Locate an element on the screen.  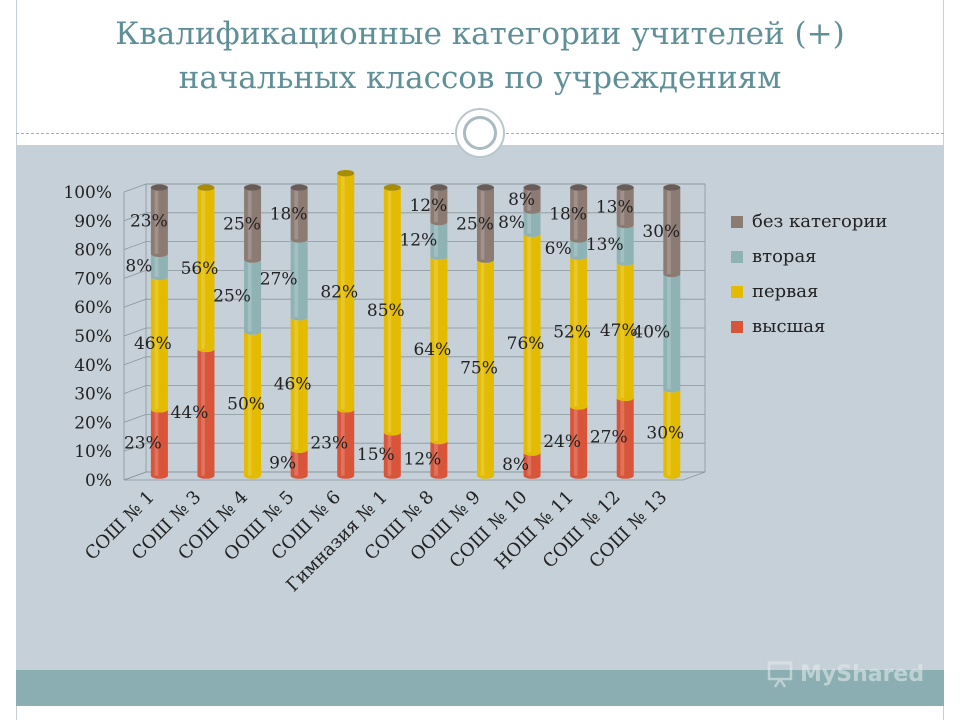
data-label: 75% is located at coordinates (479, 369).